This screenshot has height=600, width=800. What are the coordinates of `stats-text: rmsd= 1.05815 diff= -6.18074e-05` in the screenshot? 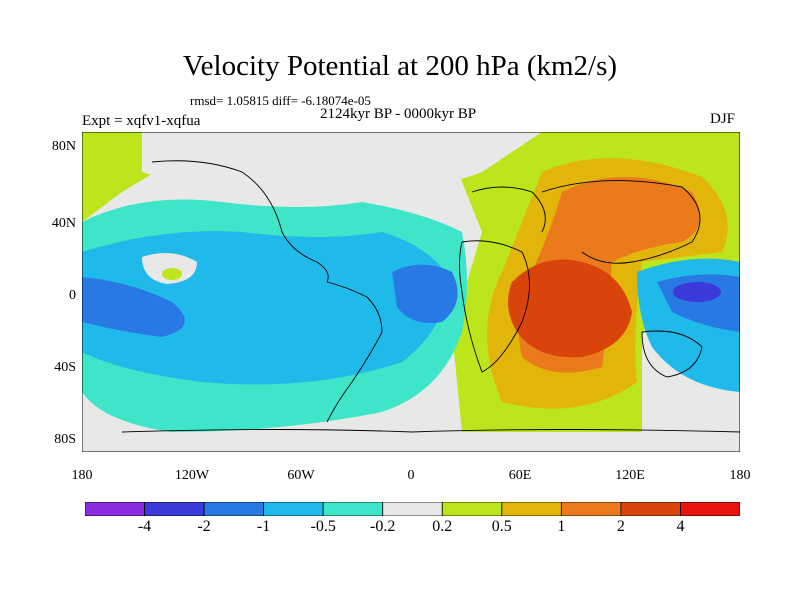 It's located at (280, 100).